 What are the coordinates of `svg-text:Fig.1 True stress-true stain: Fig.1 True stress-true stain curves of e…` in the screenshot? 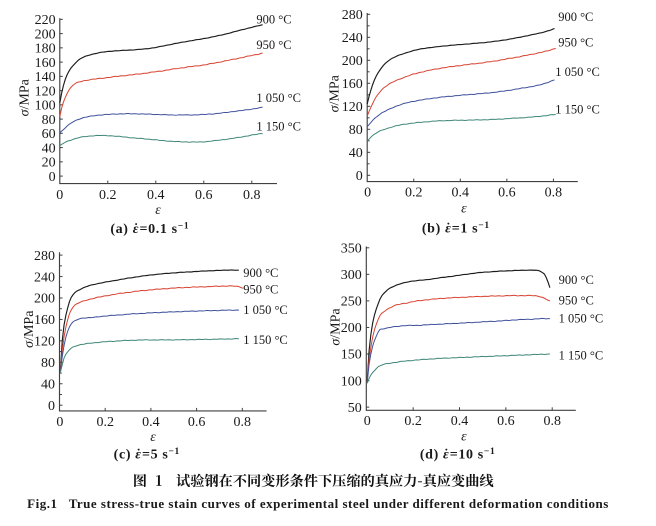 It's located at (318, 503).